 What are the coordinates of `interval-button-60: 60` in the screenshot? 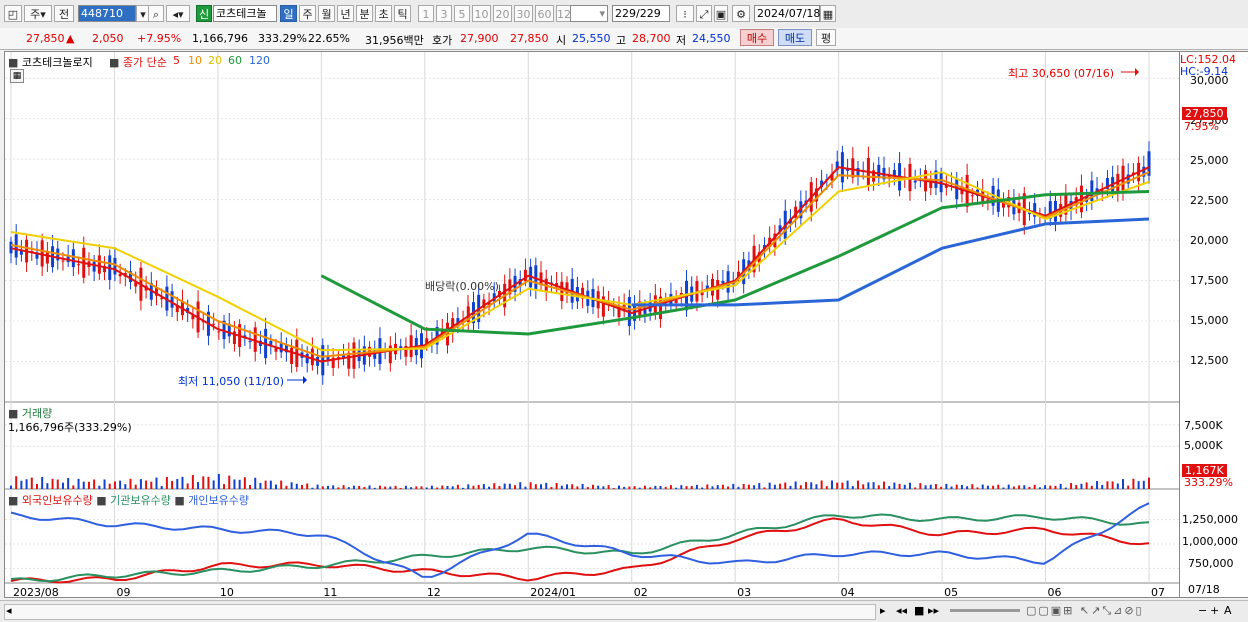 It's located at (544, 13).